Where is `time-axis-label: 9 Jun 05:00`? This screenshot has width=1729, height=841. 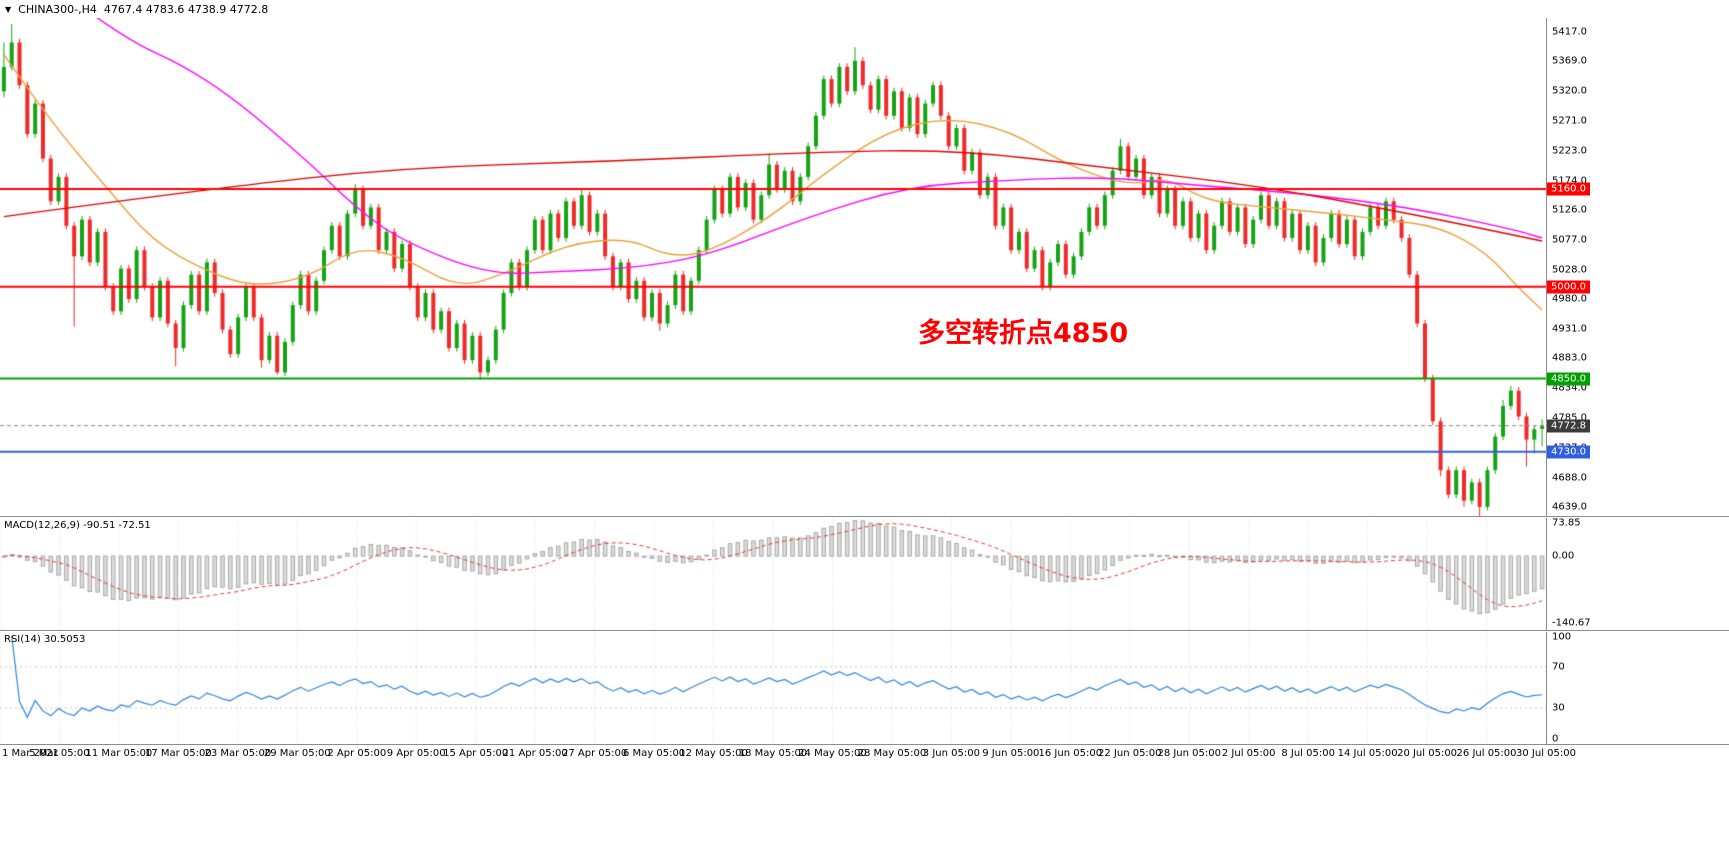
time-axis-label: 9 Jun 05:00 is located at coordinates (1011, 753).